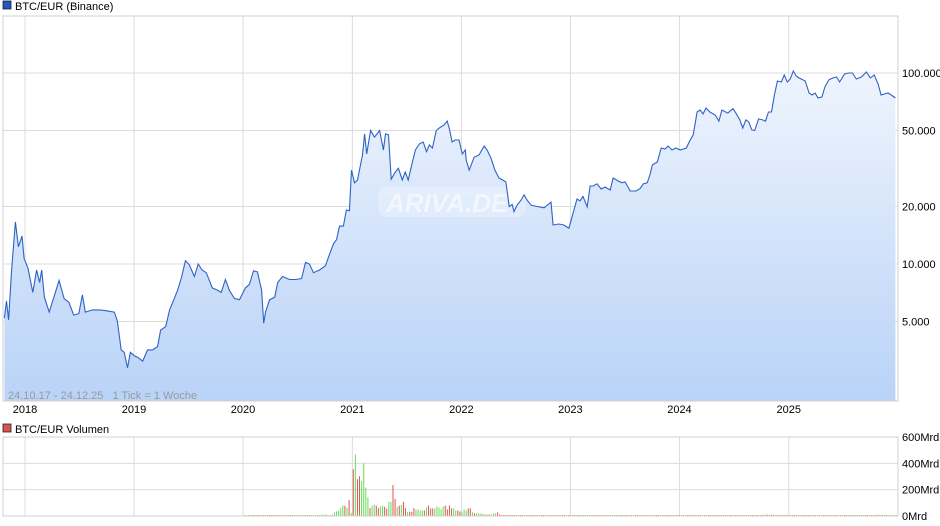 The height and width of the screenshot is (526, 940). What do you see at coordinates (447, 203) in the screenshot?
I see `watermark-text: ARIVA.DE` at bounding box center [447, 203].